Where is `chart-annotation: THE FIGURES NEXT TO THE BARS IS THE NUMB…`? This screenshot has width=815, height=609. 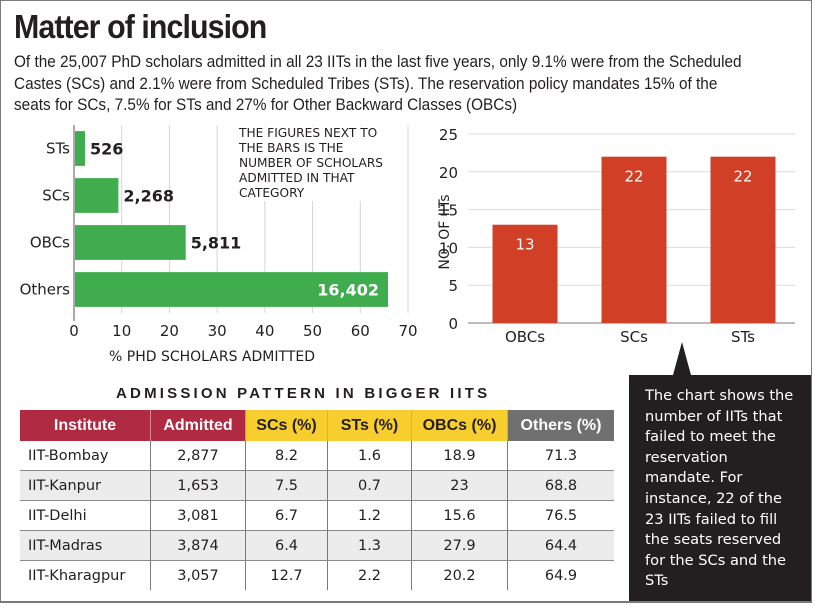 chart-annotation: THE FIGURES NEXT TO THE BARS IS THE NUMB… is located at coordinates (320, 163).